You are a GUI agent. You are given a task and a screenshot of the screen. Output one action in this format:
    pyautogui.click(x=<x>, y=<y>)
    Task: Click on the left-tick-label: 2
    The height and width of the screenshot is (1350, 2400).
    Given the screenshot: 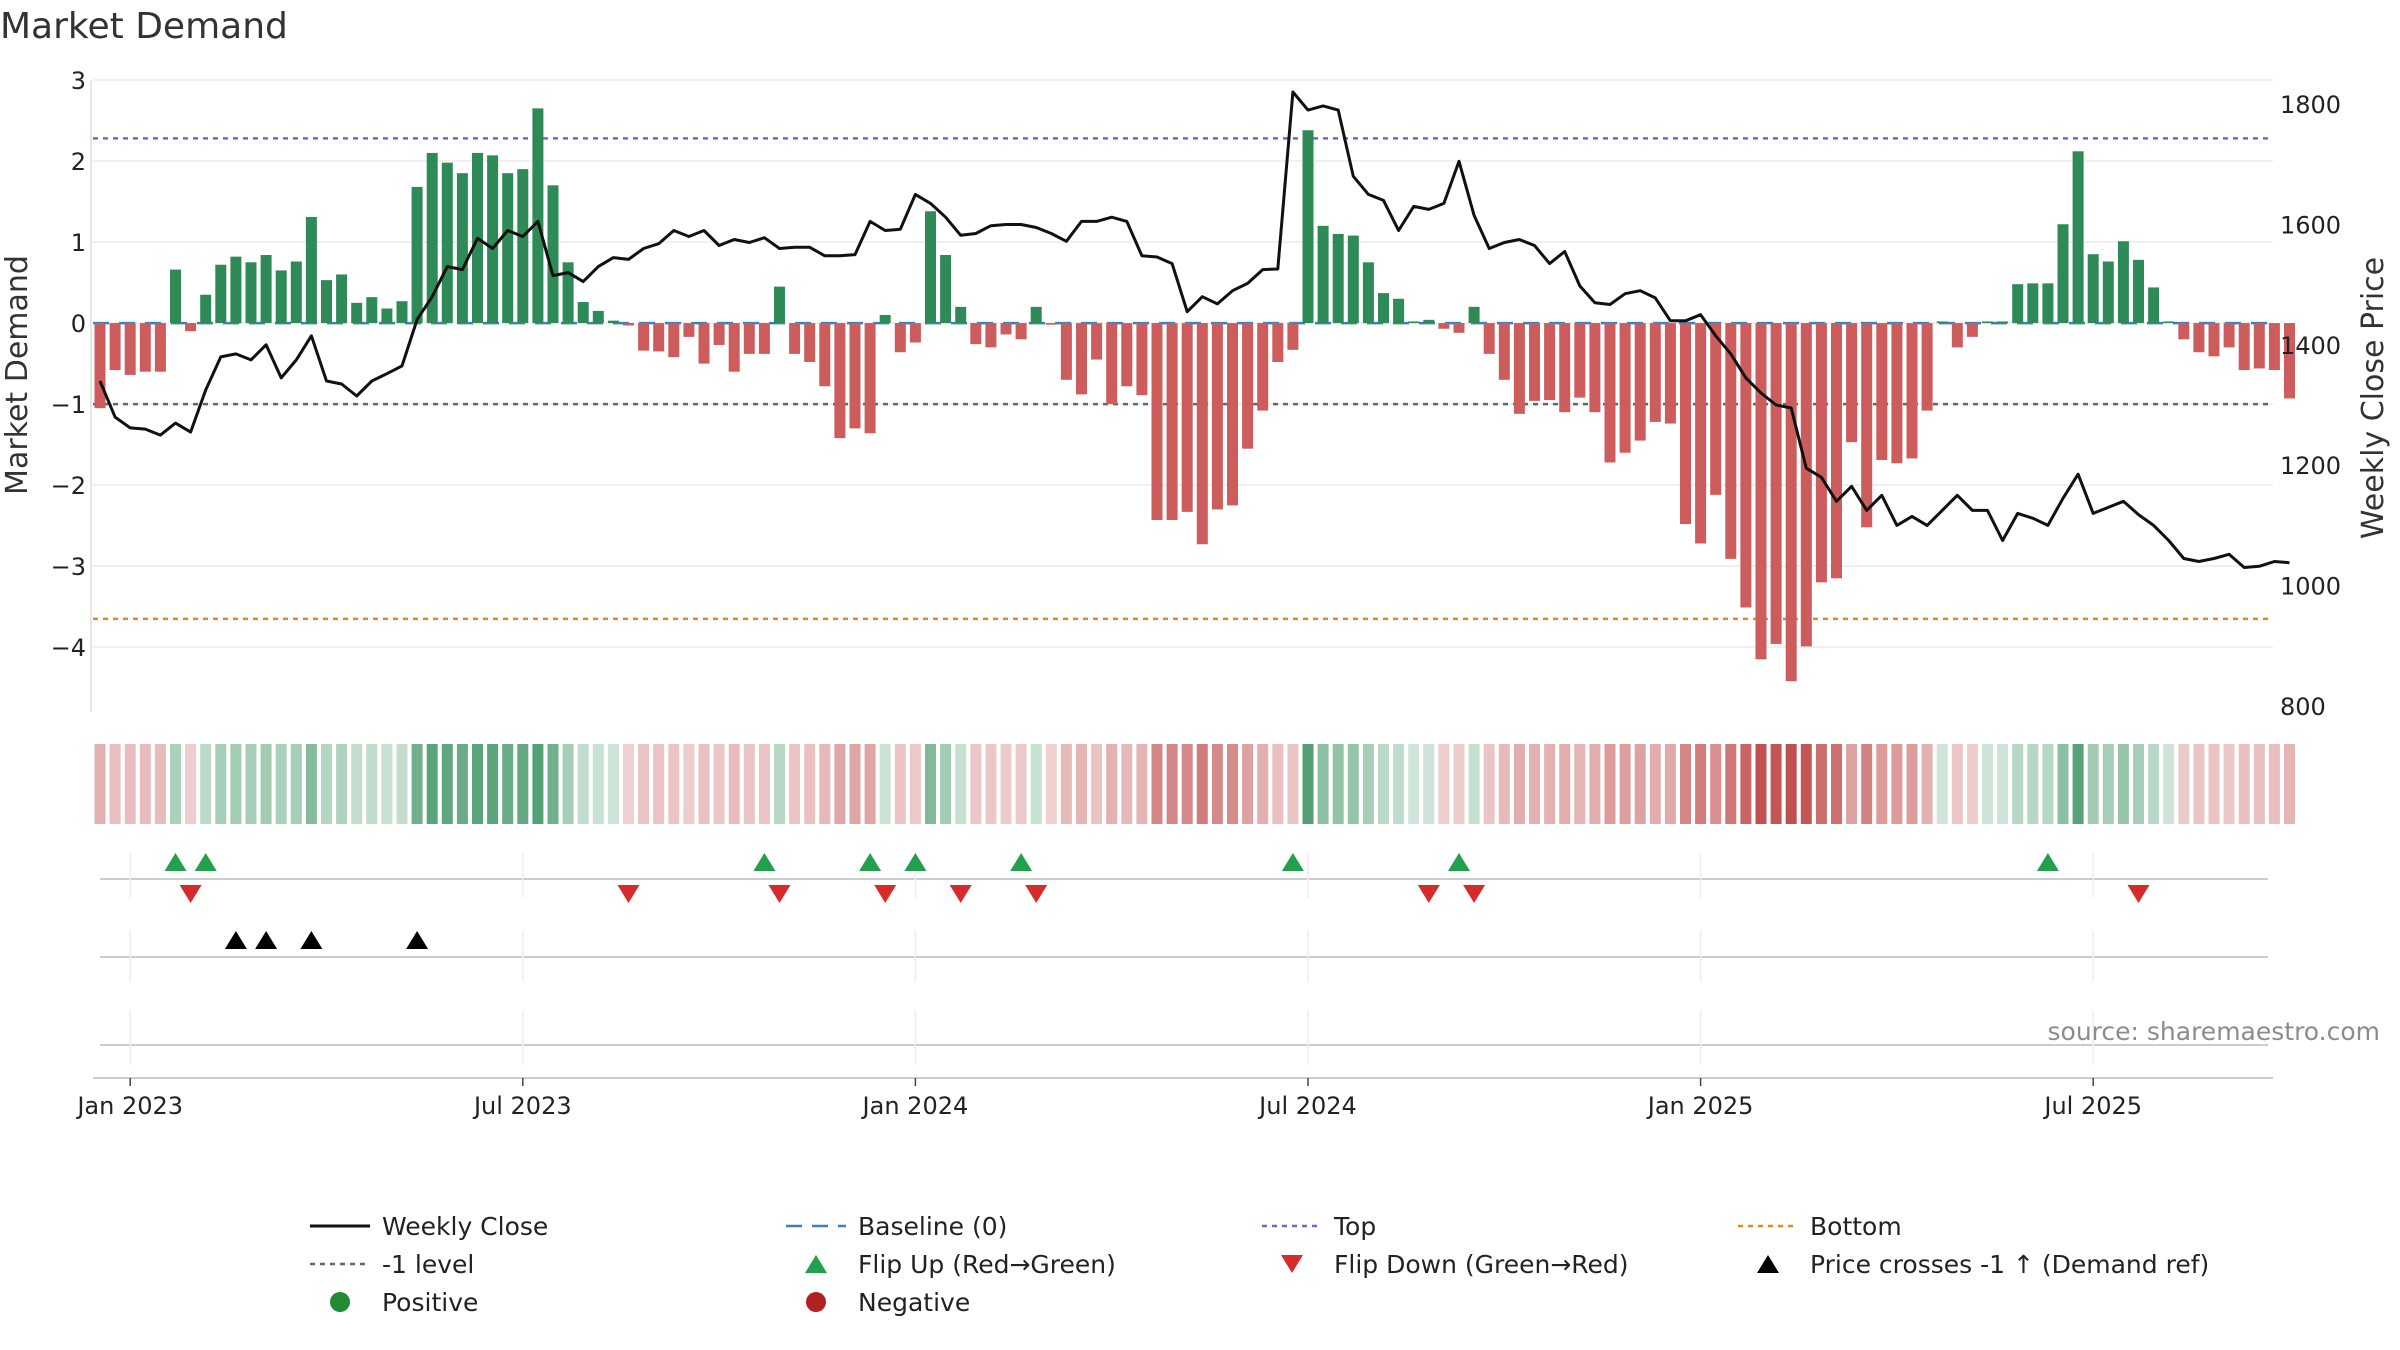 What is the action you would take?
    pyautogui.click(x=78, y=162)
    